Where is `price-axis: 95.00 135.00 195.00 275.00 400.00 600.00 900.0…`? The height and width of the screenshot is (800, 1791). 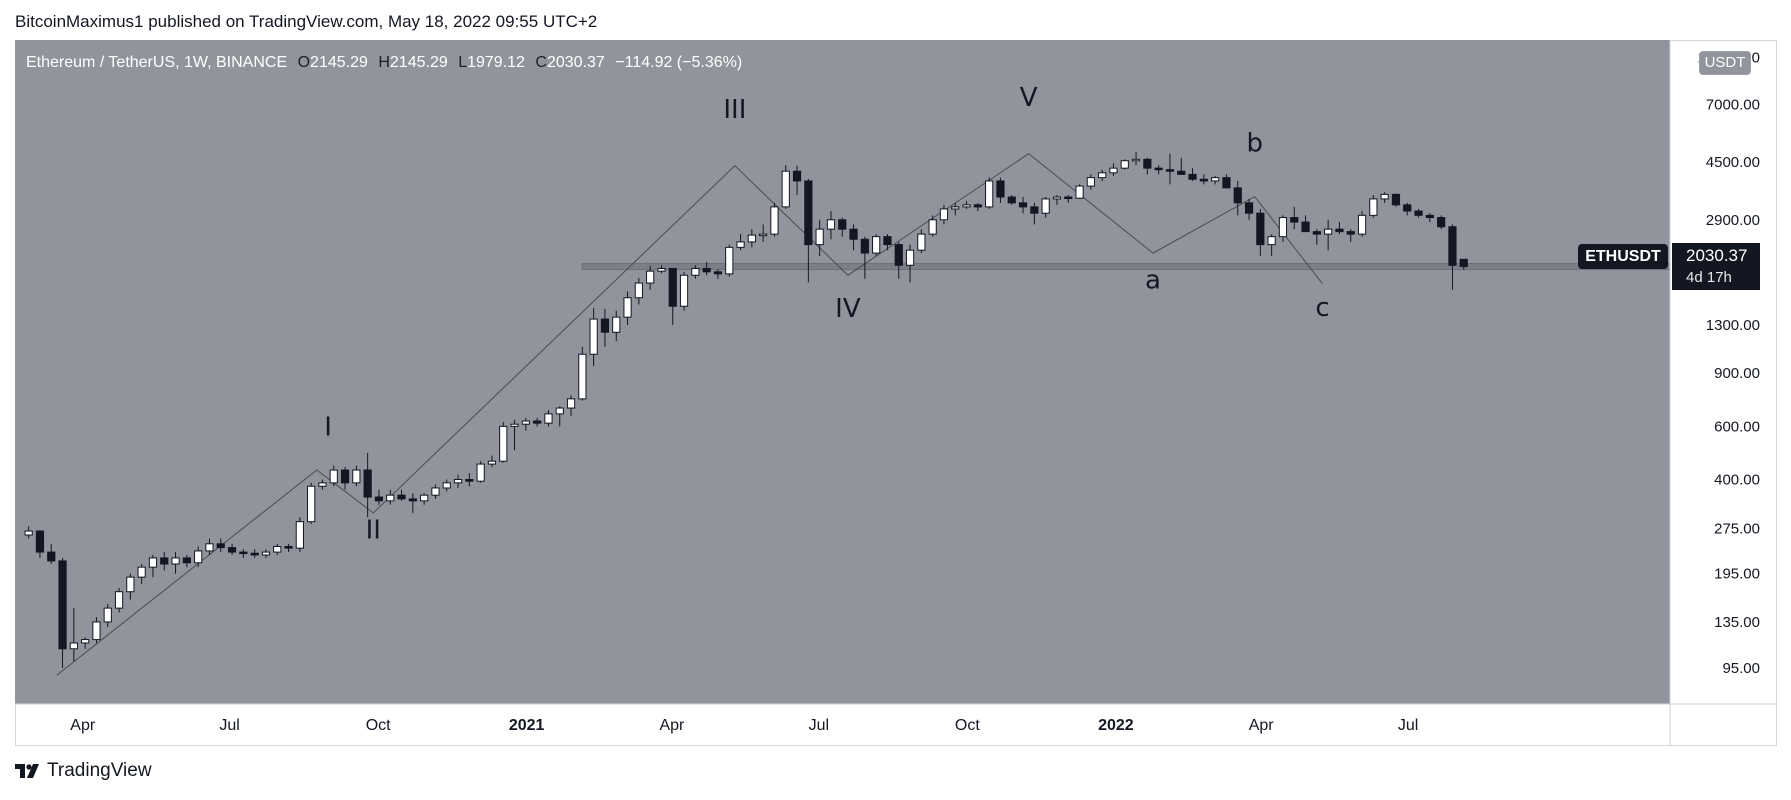
price-axis: 95.00 135.00 195.00 275.00 400.00 600.00 900.0… is located at coordinates (1728, 363).